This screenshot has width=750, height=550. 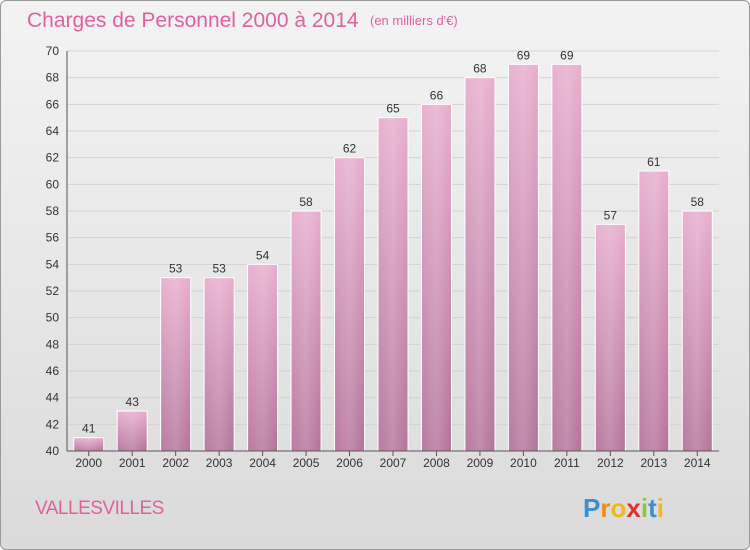 I want to click on x-tick-label: 2000, so click(x=88, y=463).